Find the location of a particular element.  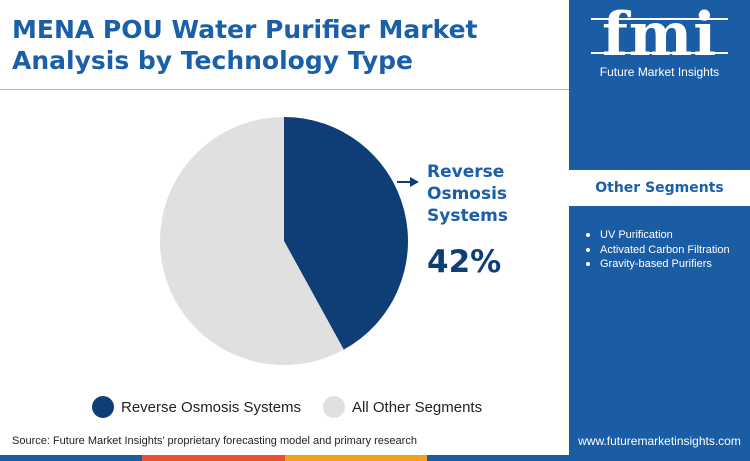

website-link: www.futuremarketinsights.com is located at coordinates (659, 441).